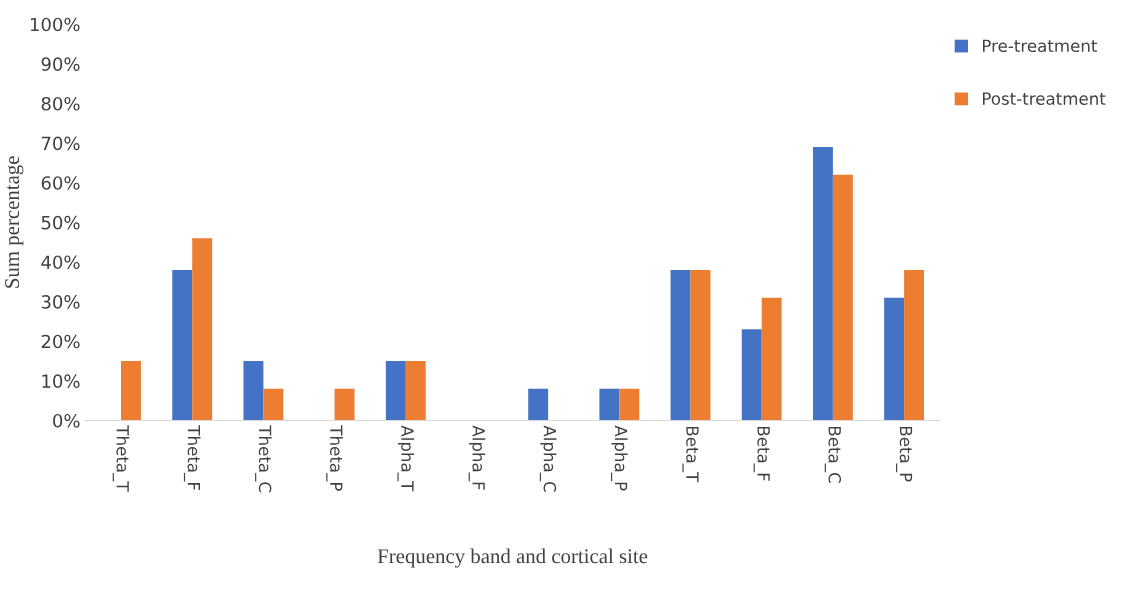 This screenshot has width=1139, height=605. What do you see at coordinates (334, 458) in the screenshot?
I see `x-tick-label: Theta_P` at bounding box center [334, 458].